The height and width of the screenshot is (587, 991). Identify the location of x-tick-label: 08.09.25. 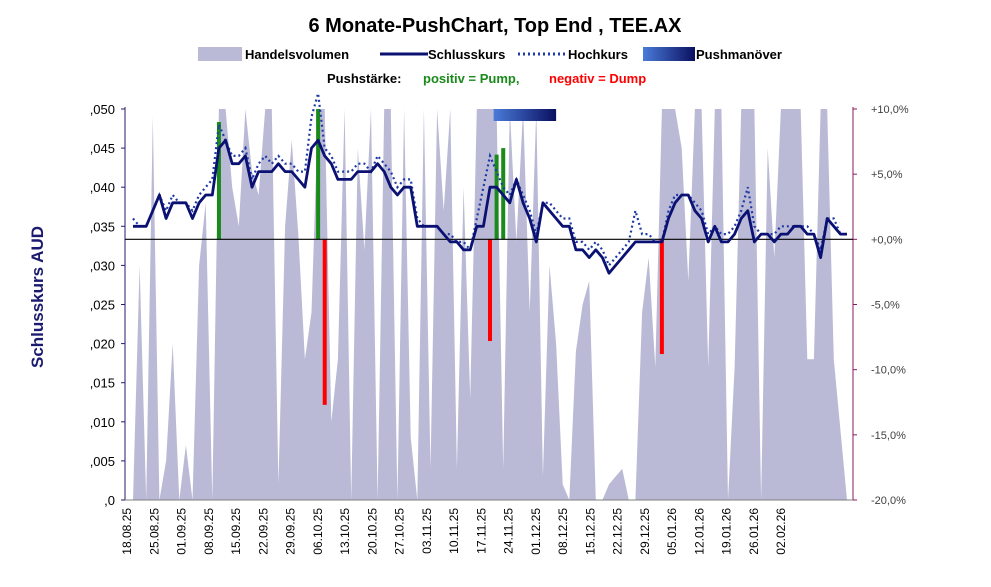
(209, 531).